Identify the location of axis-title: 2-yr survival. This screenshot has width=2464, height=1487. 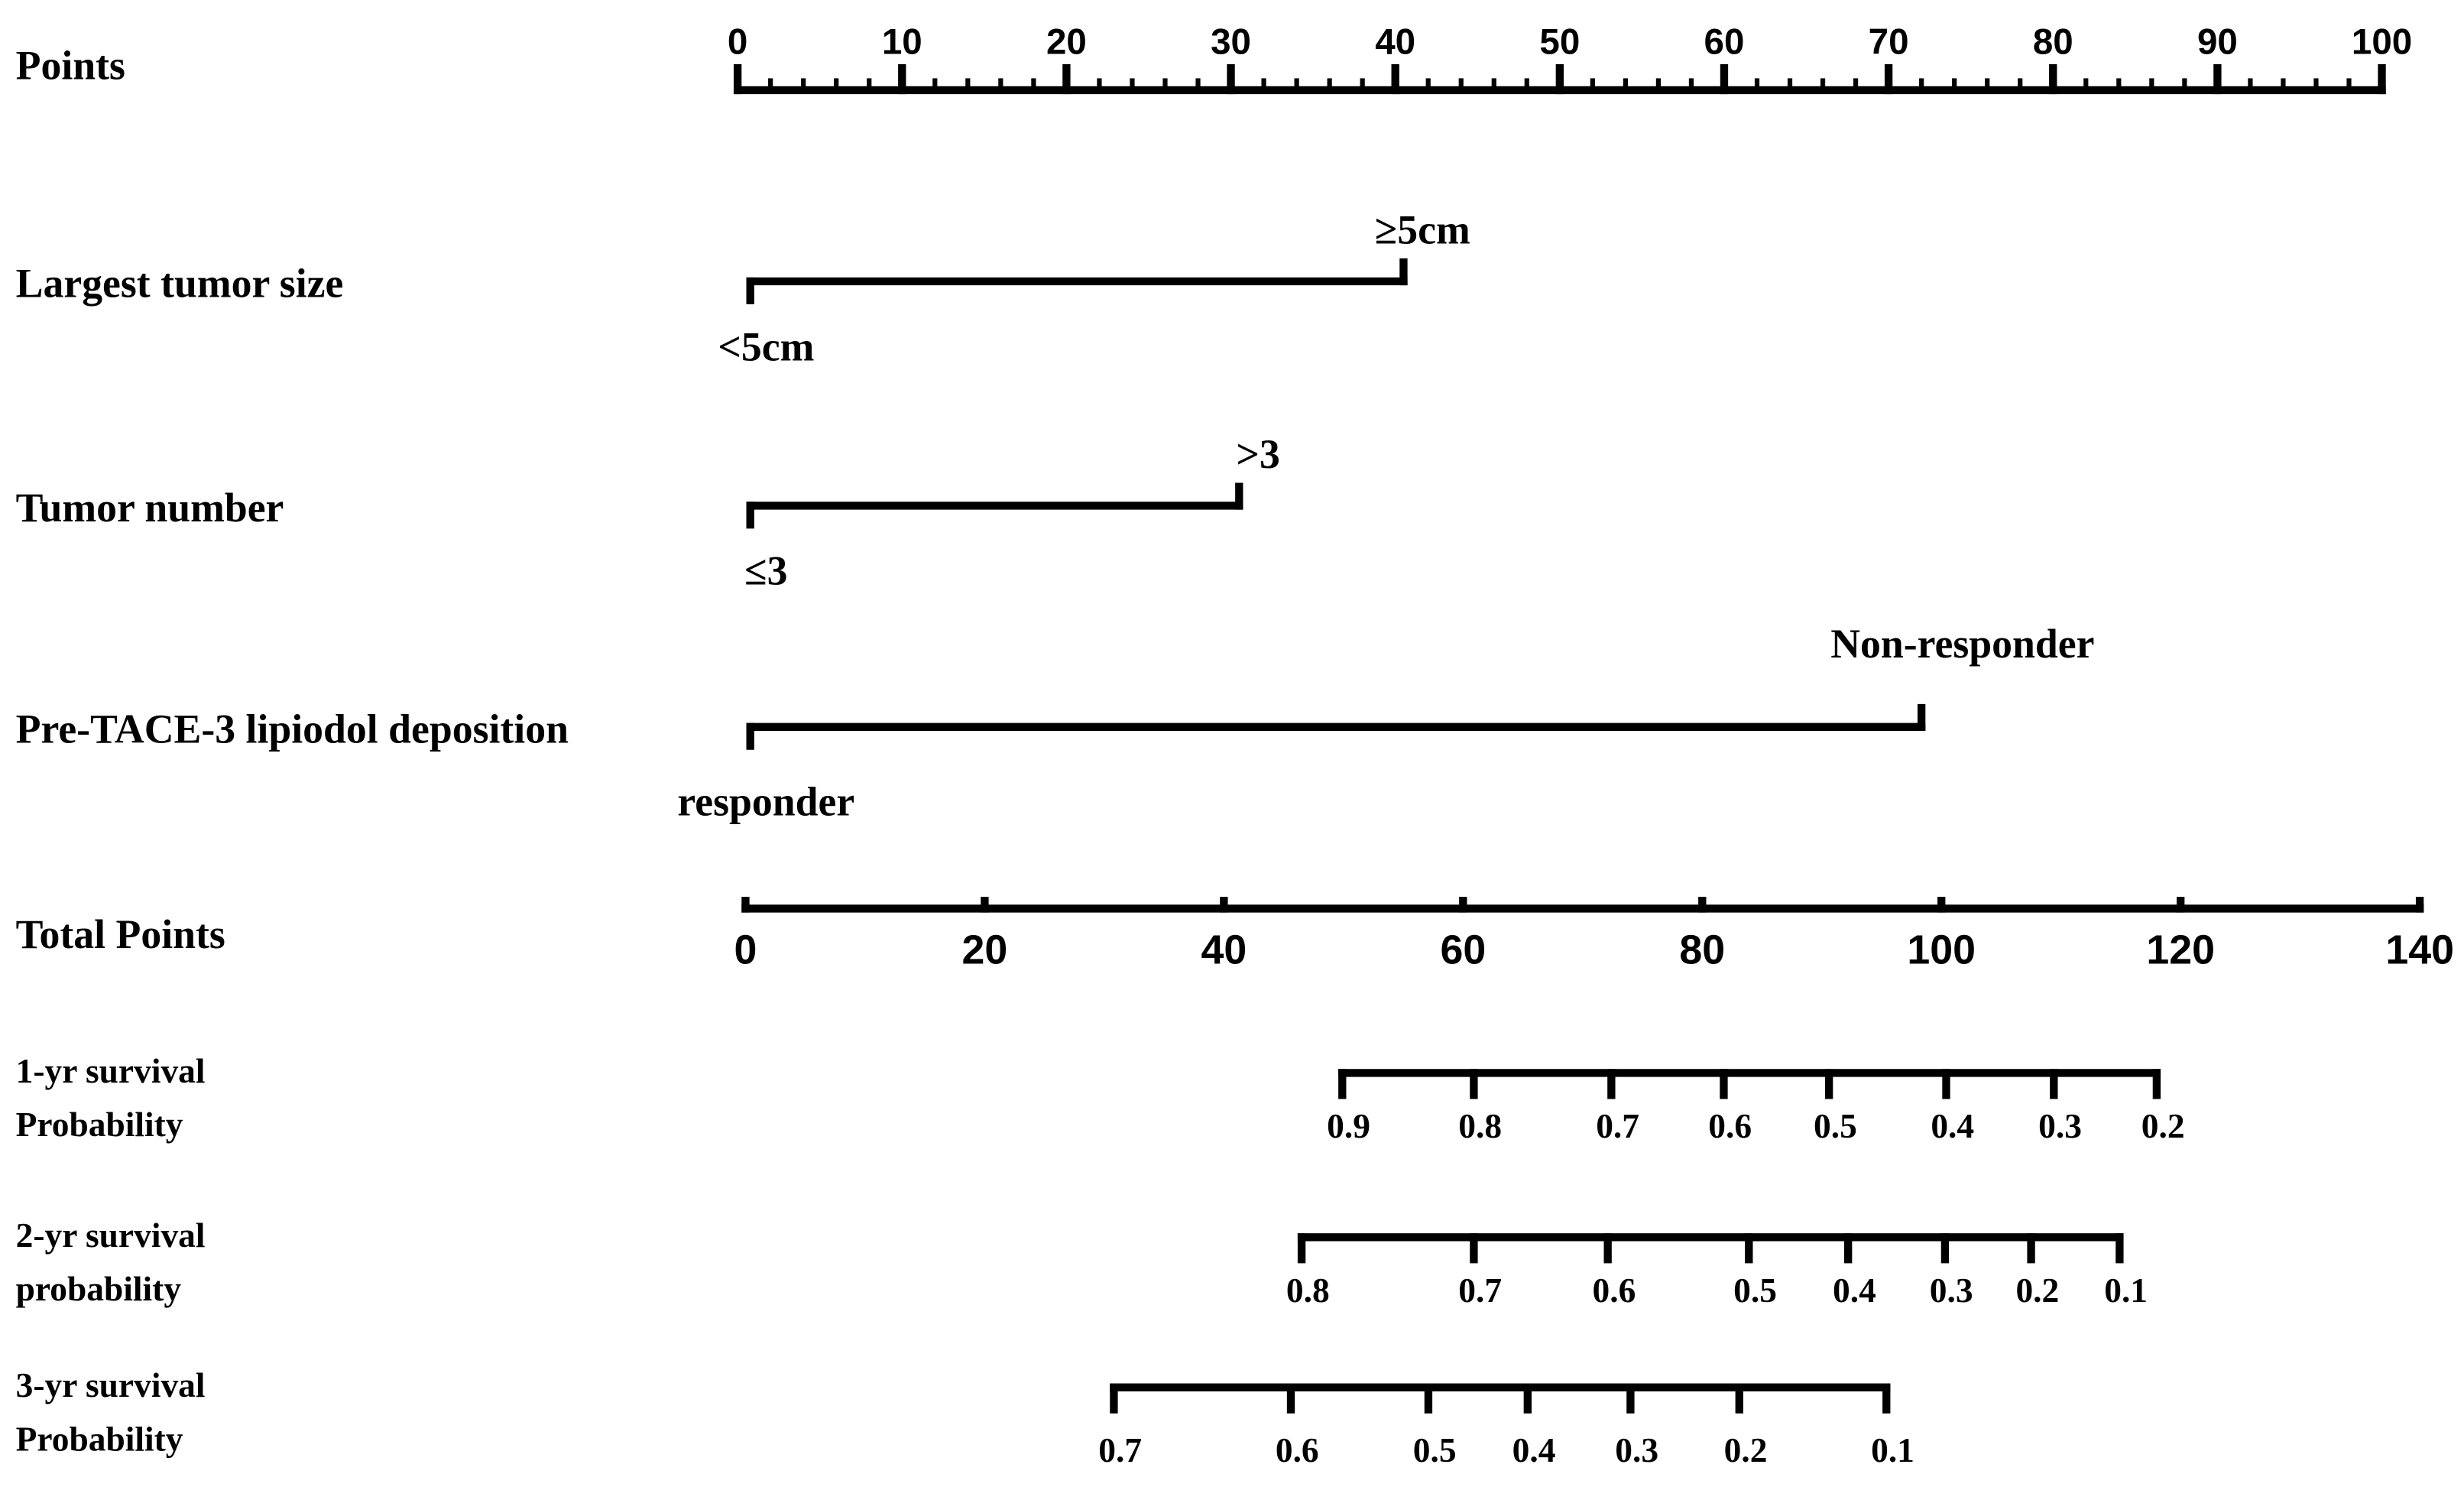
(111, 1235).